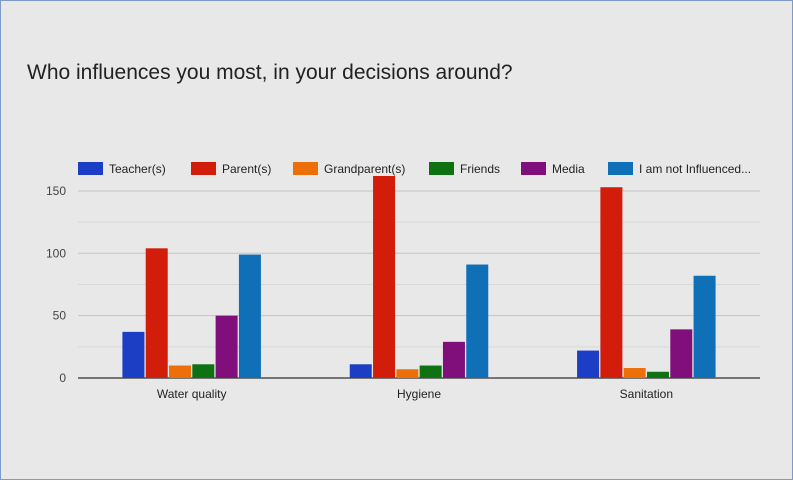  I want to click on legend-label: Parent(s), so click(246, 169).